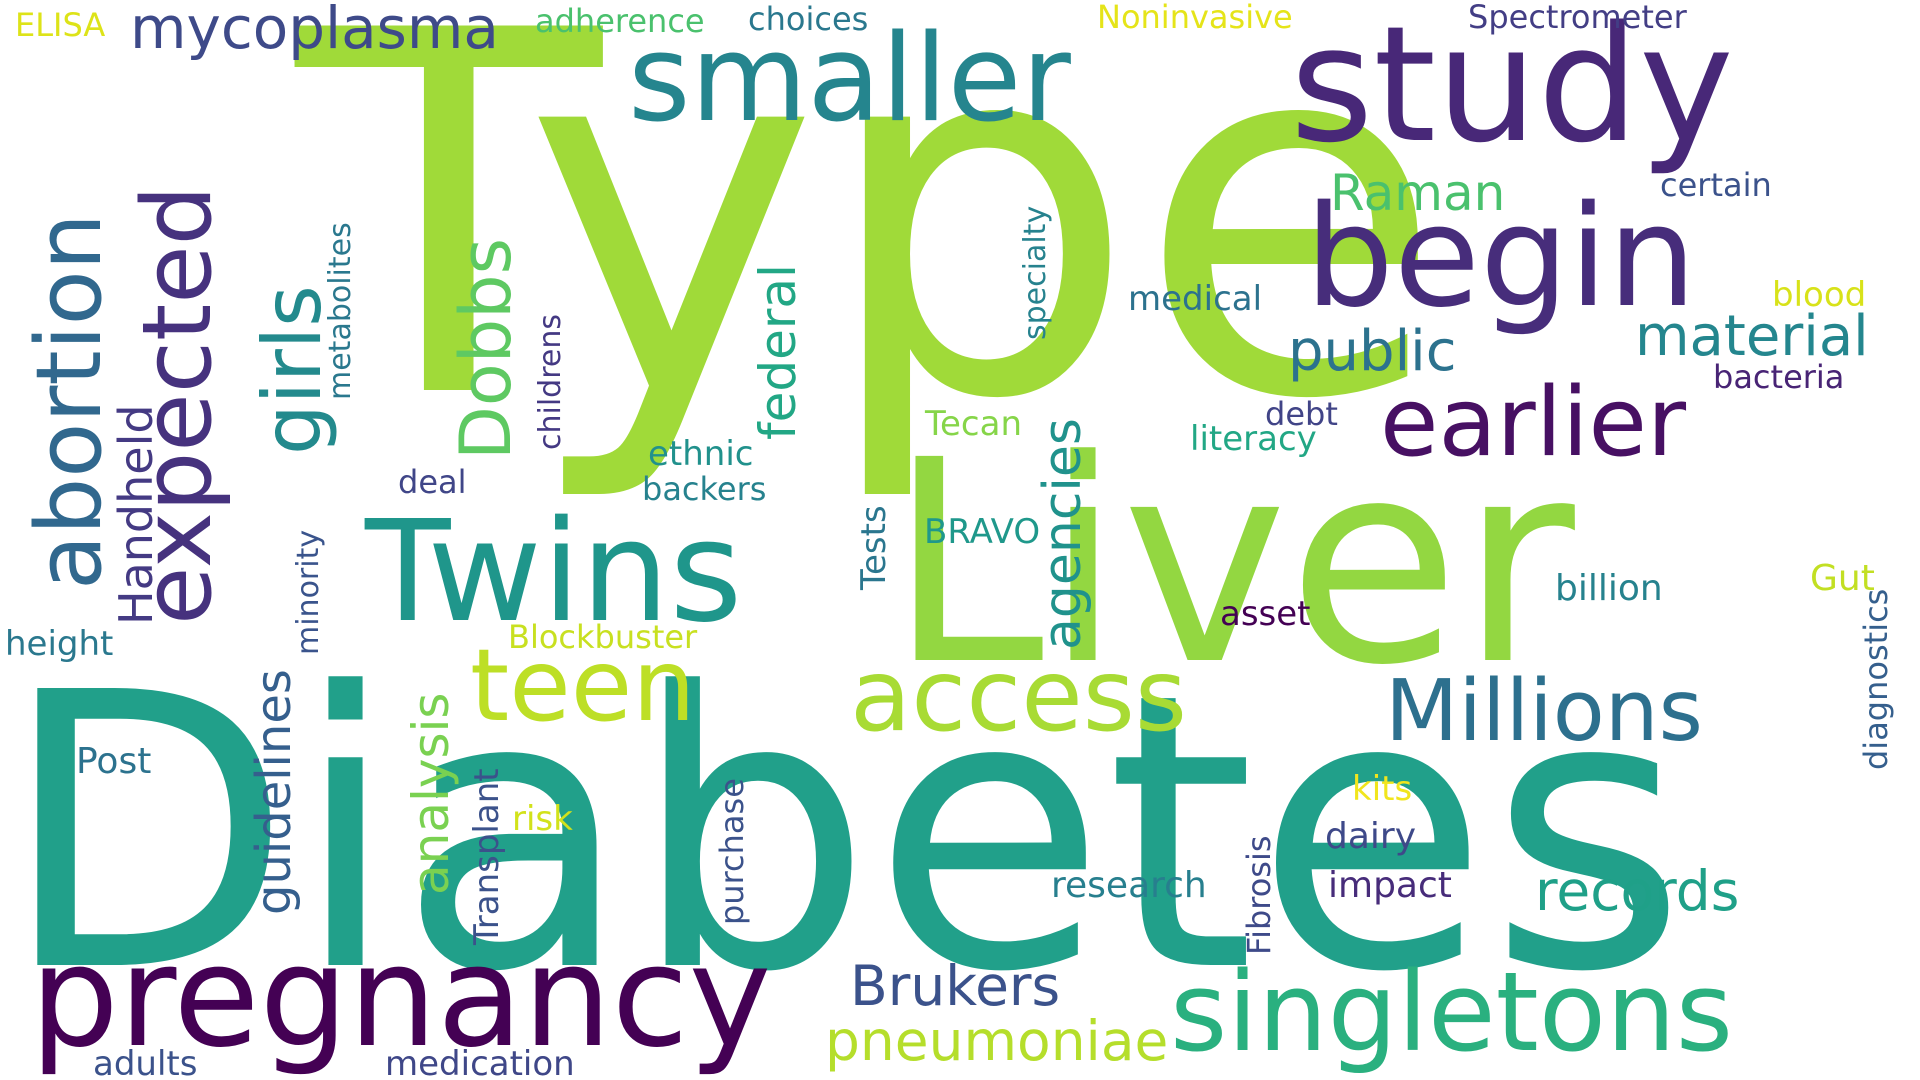 Image resolution: width=1920 pixels, height=1080 pixels. What do you see at coordinates (1233, 564) in the screenshot?
I see `word-liver: Liver` at bounding box center [1233, 564].